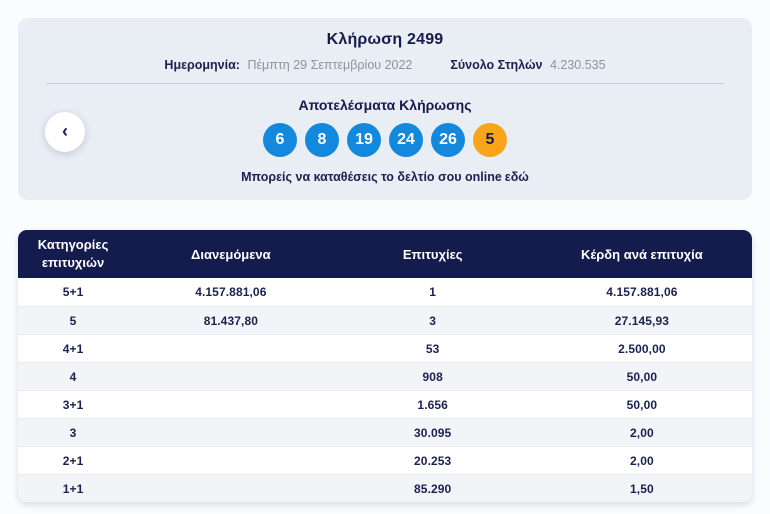  Describe the element at coordinates (73, 376) in the screenshot. I see `cell-category: 4` at that location.